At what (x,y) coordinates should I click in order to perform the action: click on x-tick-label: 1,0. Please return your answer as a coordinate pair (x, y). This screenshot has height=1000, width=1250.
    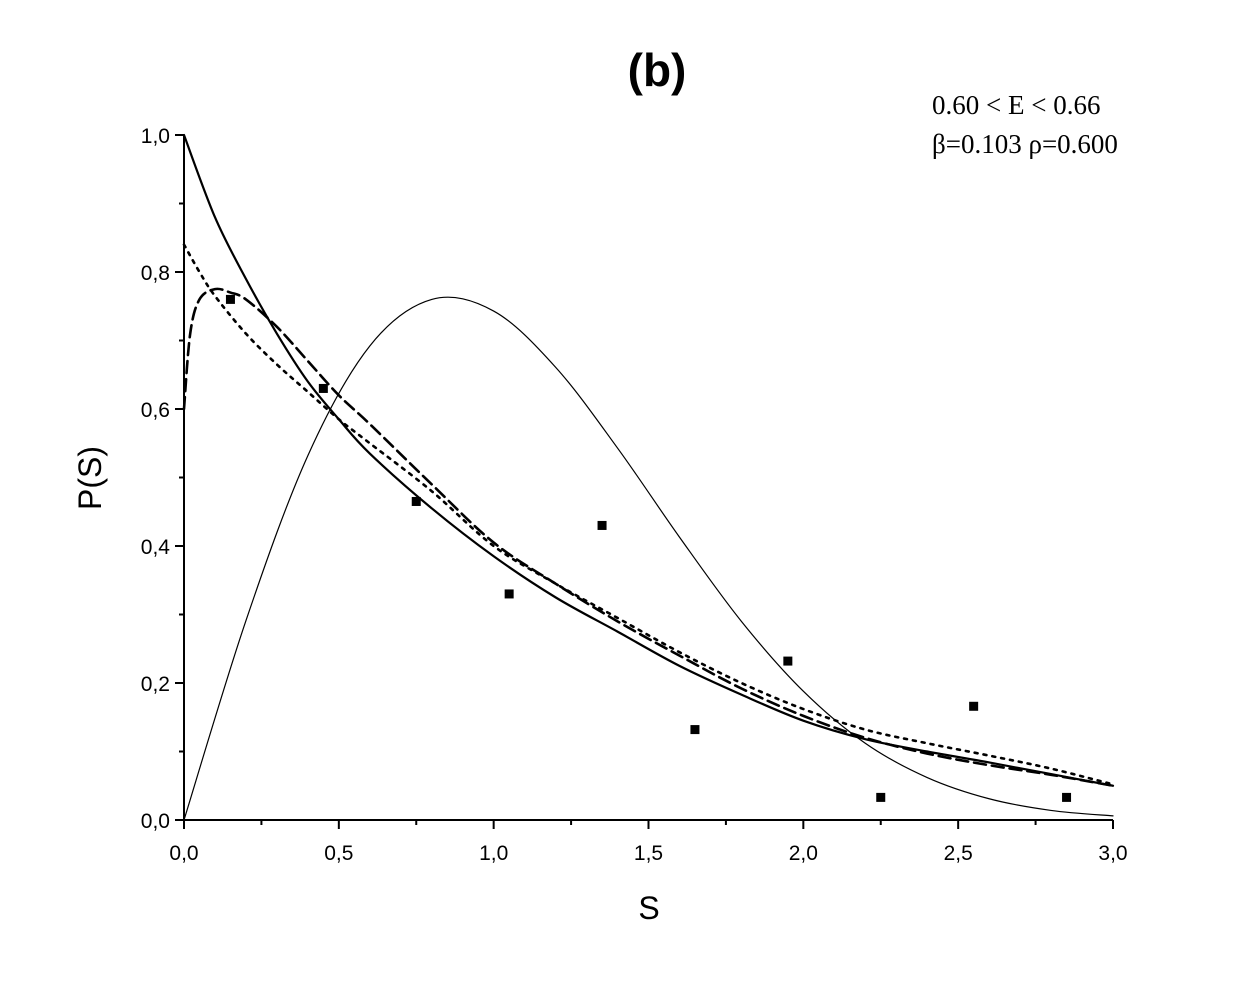
    Looking at the image, I should click on (493, 853).